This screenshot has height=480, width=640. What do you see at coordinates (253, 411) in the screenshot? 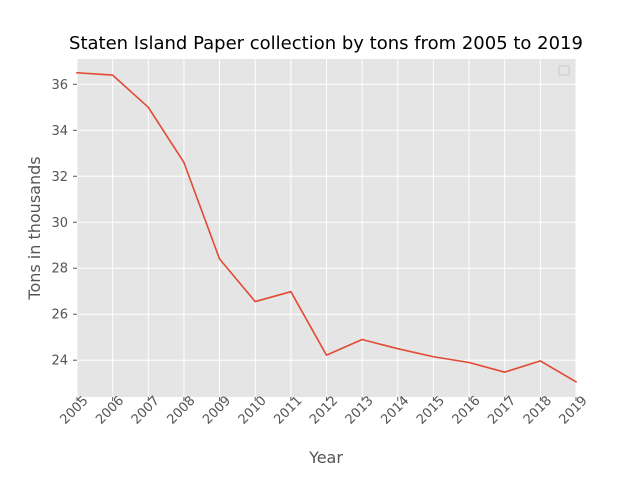
I see `x-tick-label: 2010` at bounding box center [253, 411].